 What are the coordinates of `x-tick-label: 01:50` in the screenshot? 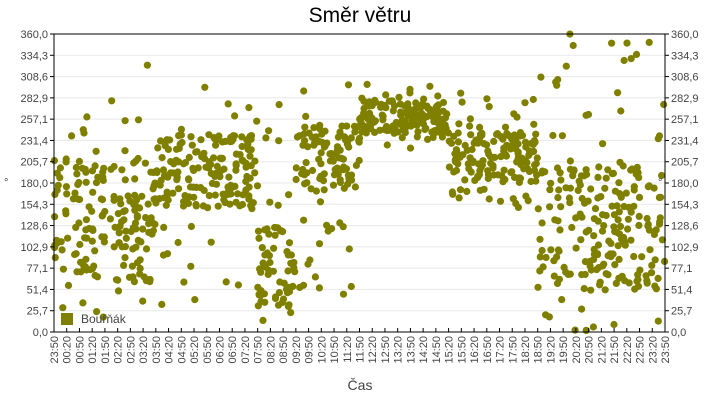 It's located at (106, 350).